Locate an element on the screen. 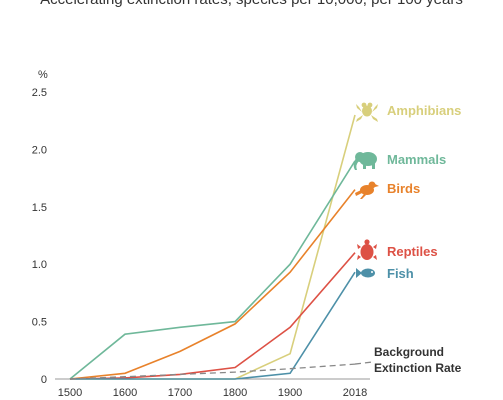 The height and width of the screenshot is (400, 503). series-label-mammals: Mammals is located at coordinates (416, 159).